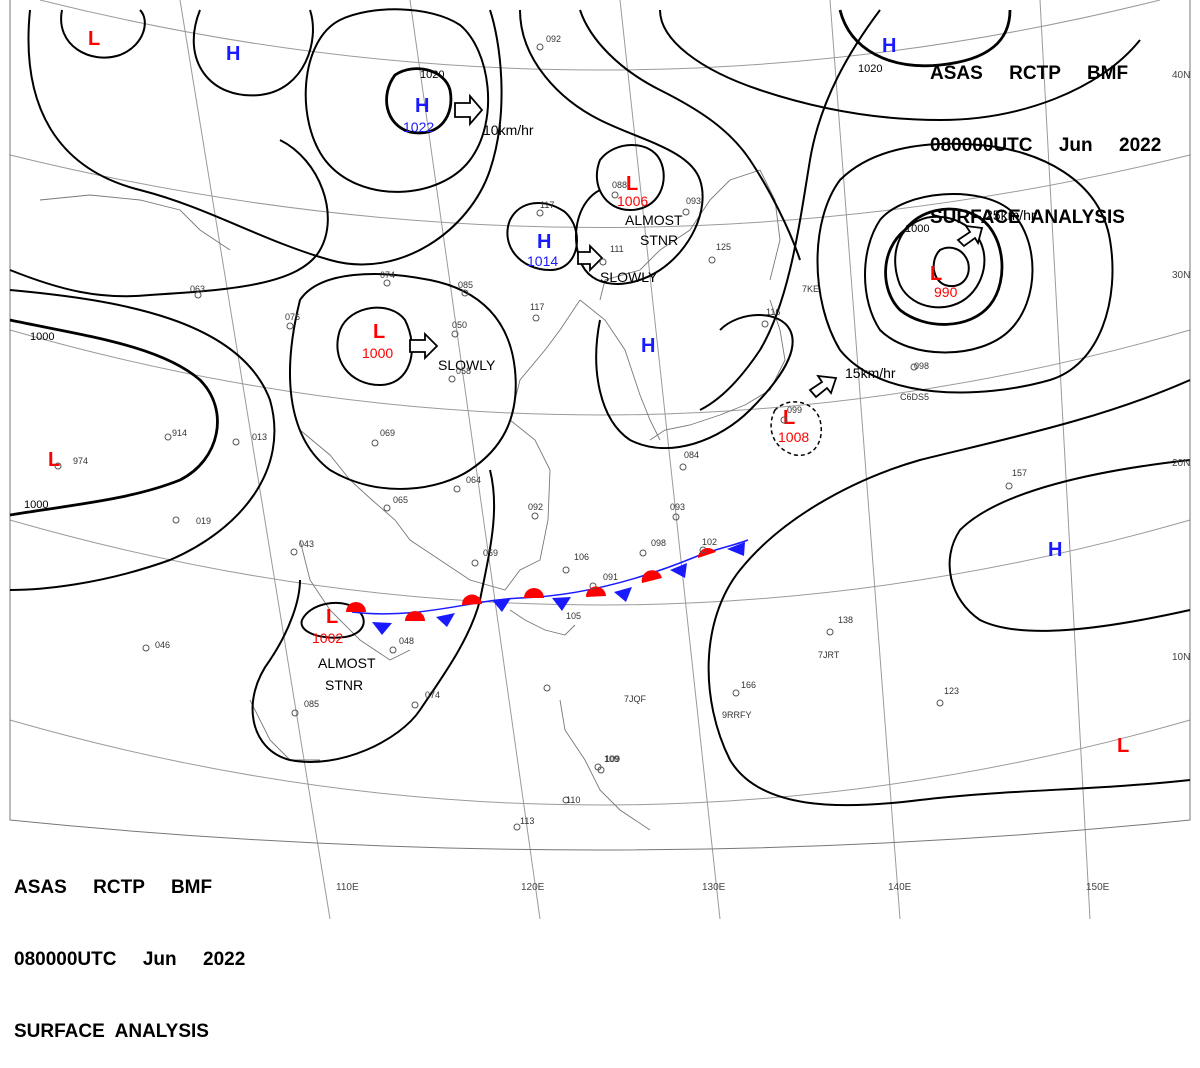 Image resolution: width=1200 pixels, height=1068 pixels. What do you see at coordinates (473, 480) in the screenshot?
I see `station-pressure: 064` at bounding box center [473, 480].